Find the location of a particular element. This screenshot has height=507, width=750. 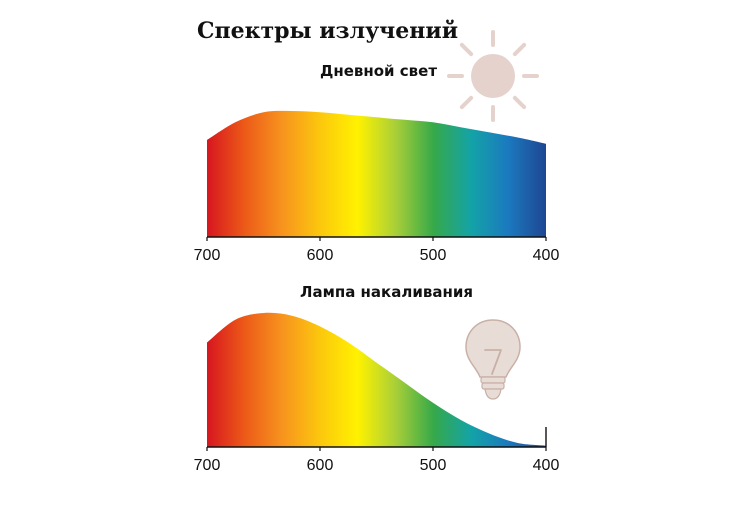

bulb-filament is located at coordinates (493, 362).